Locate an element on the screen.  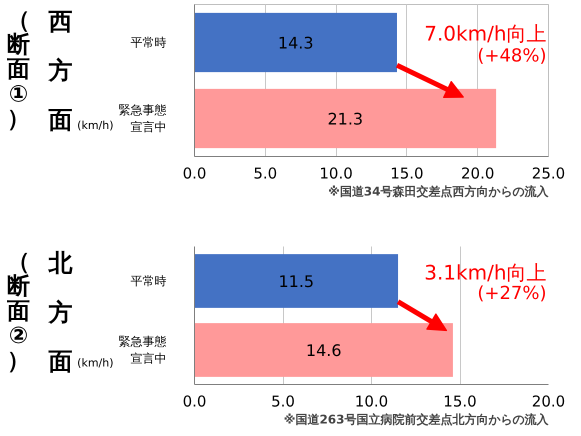
annotation: (+48%) is located at coordinates (512, 56).